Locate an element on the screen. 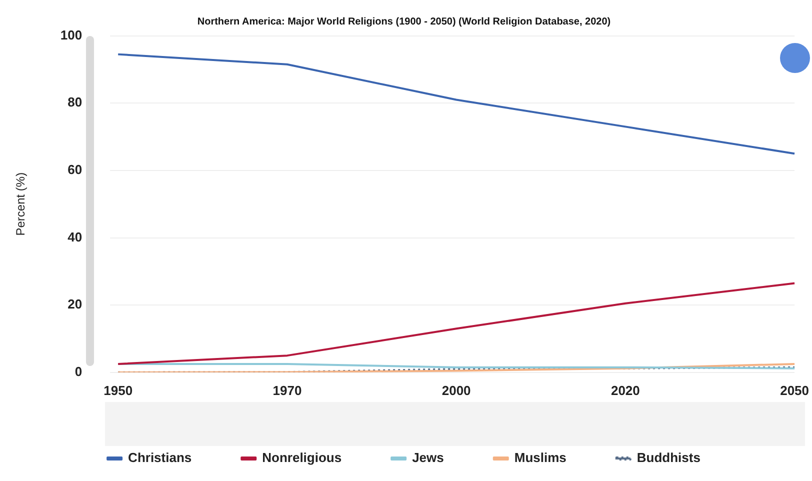 The width and height of the screenshot is (812, 481). legend-label: Muslims is located at coordinates (540, 458).